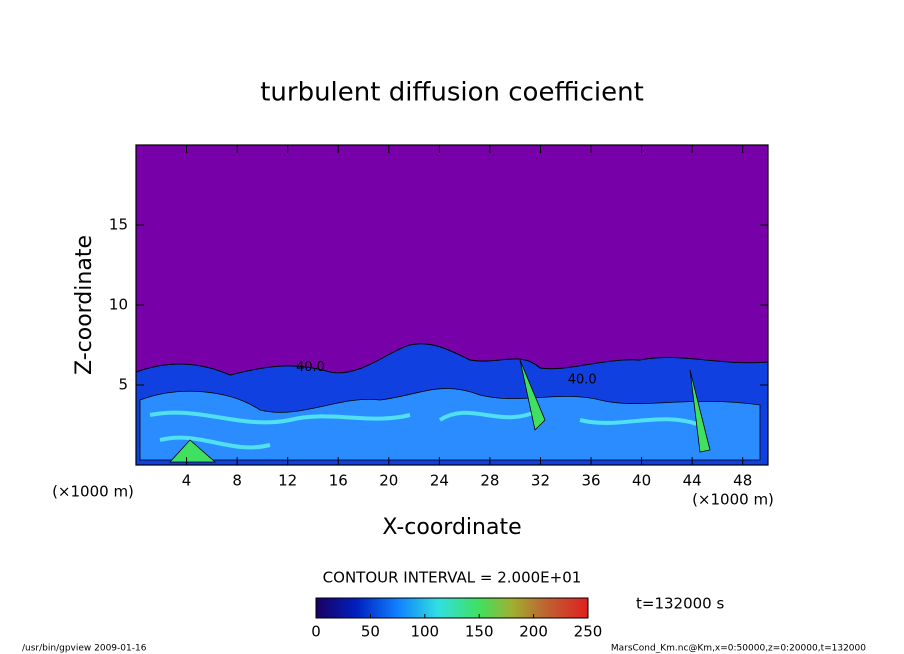 The width and height of the screenshot is (904, 654). Describe the element at coordinates (316, 632) in the screenshot. I see `colorbar-tick-label: 0` at that location.